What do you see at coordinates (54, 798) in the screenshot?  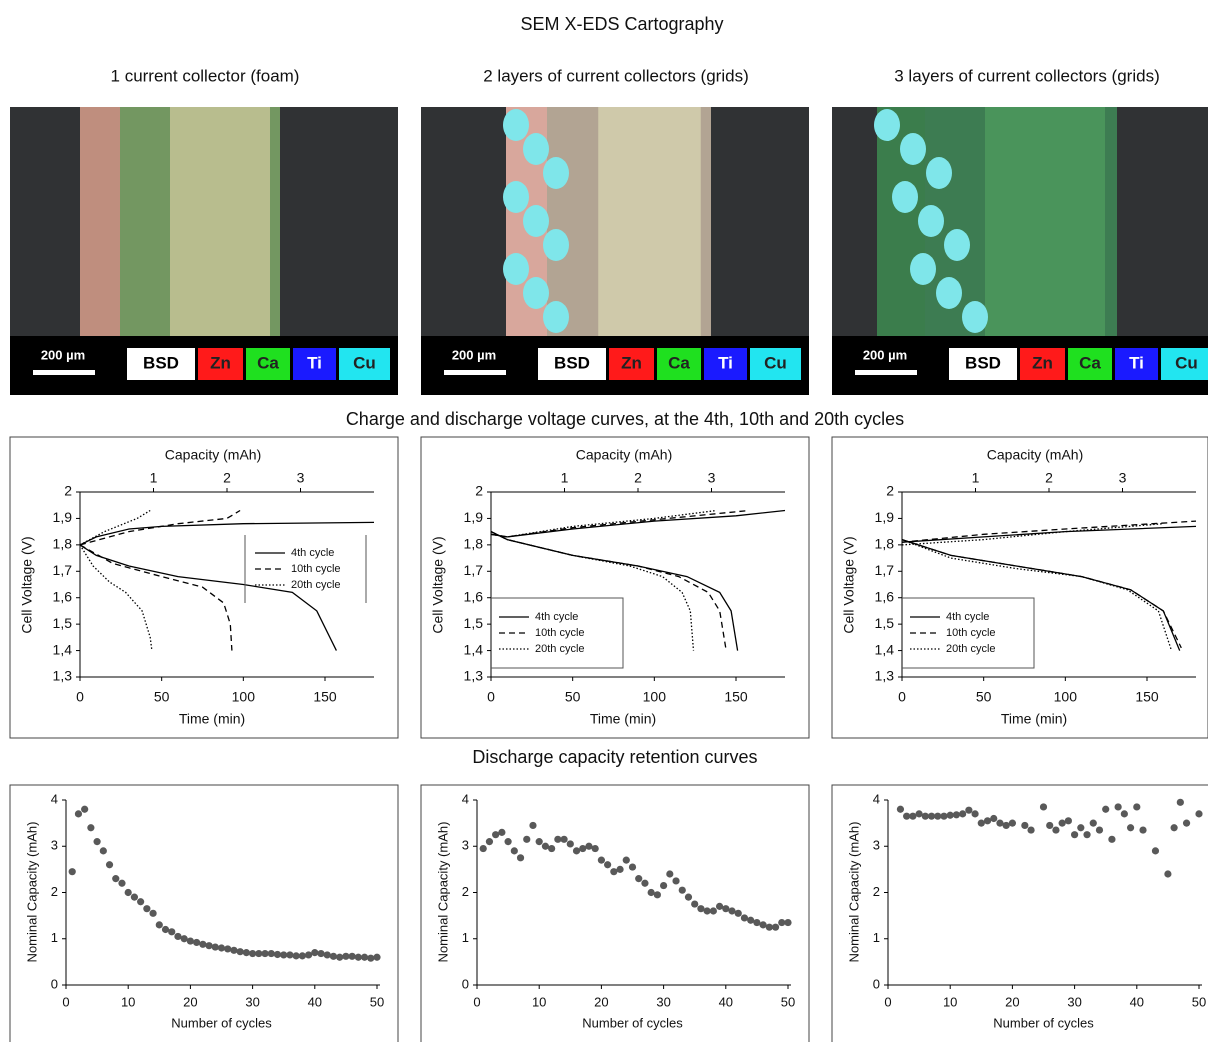 I see `y-tick-label: 4` at bounding box center [54, 798].